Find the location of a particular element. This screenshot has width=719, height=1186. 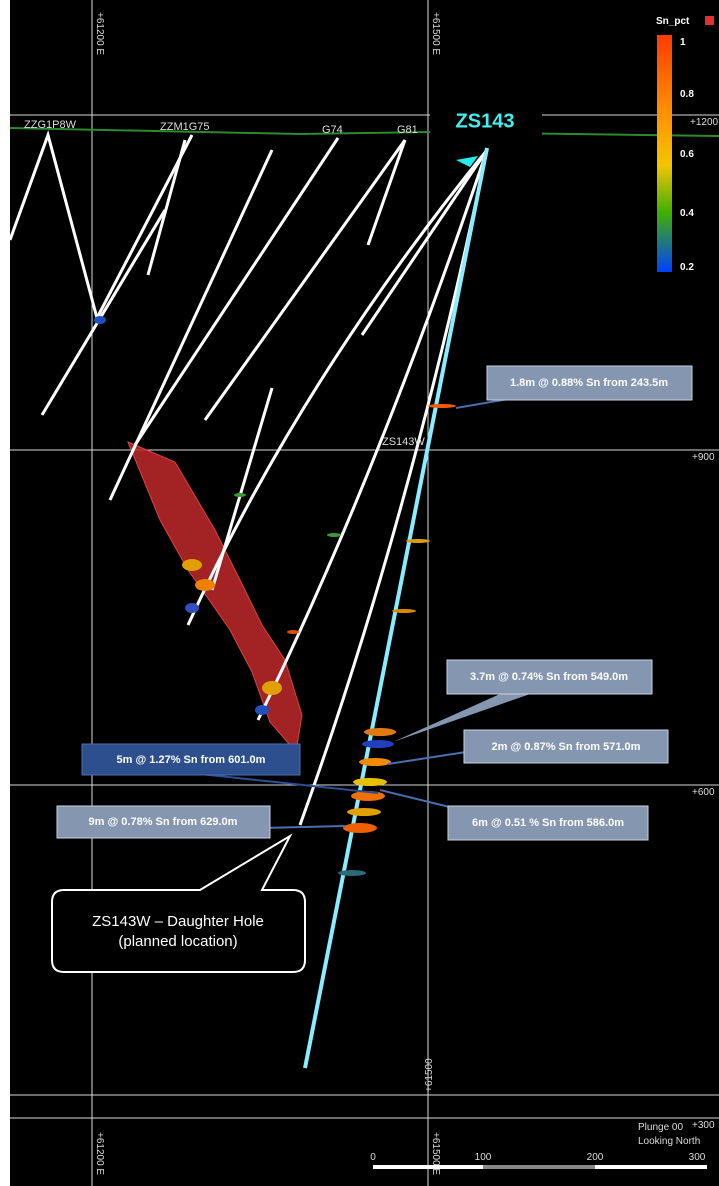

color-bar is located at coordinates (664, 153).